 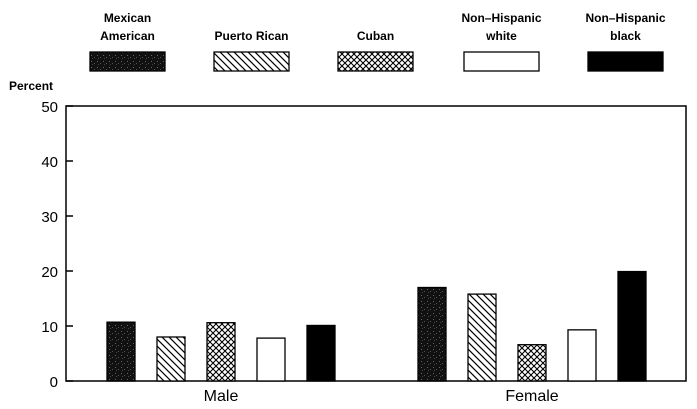 I want to click on bar-non-hispanic-black-female, so click(x=632, y=326).